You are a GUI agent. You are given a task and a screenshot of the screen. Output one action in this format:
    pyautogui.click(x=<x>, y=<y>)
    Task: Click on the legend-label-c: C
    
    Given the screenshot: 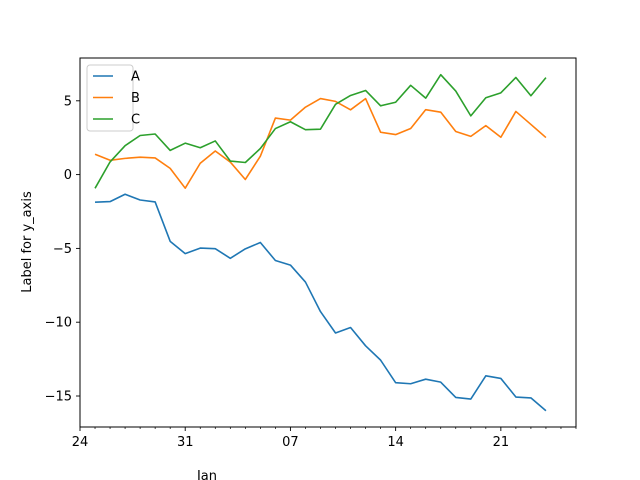 What is the action you would take?
    pyautogui.click(x=135, y=120)
    